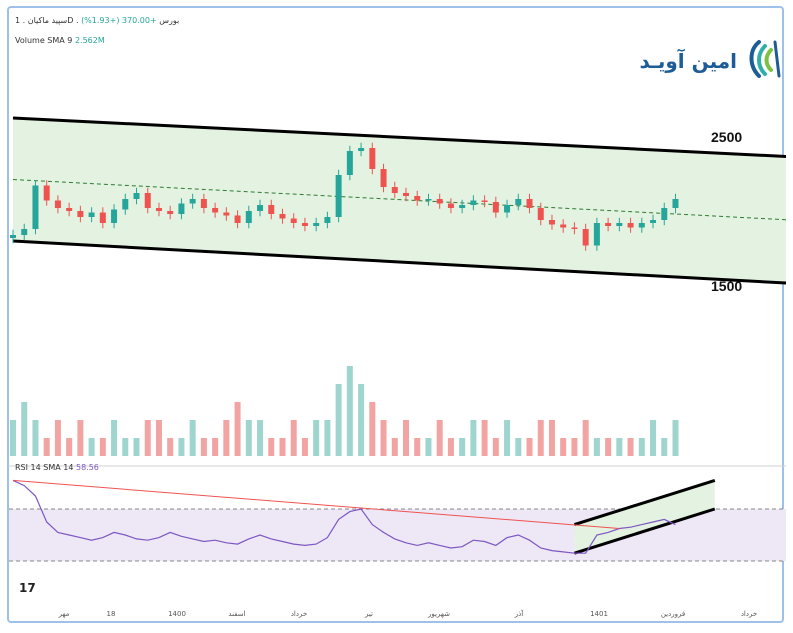 This screenshot has height=633, width=793. I want to click on brand-logo: امین آویـد, so click(707, 59).